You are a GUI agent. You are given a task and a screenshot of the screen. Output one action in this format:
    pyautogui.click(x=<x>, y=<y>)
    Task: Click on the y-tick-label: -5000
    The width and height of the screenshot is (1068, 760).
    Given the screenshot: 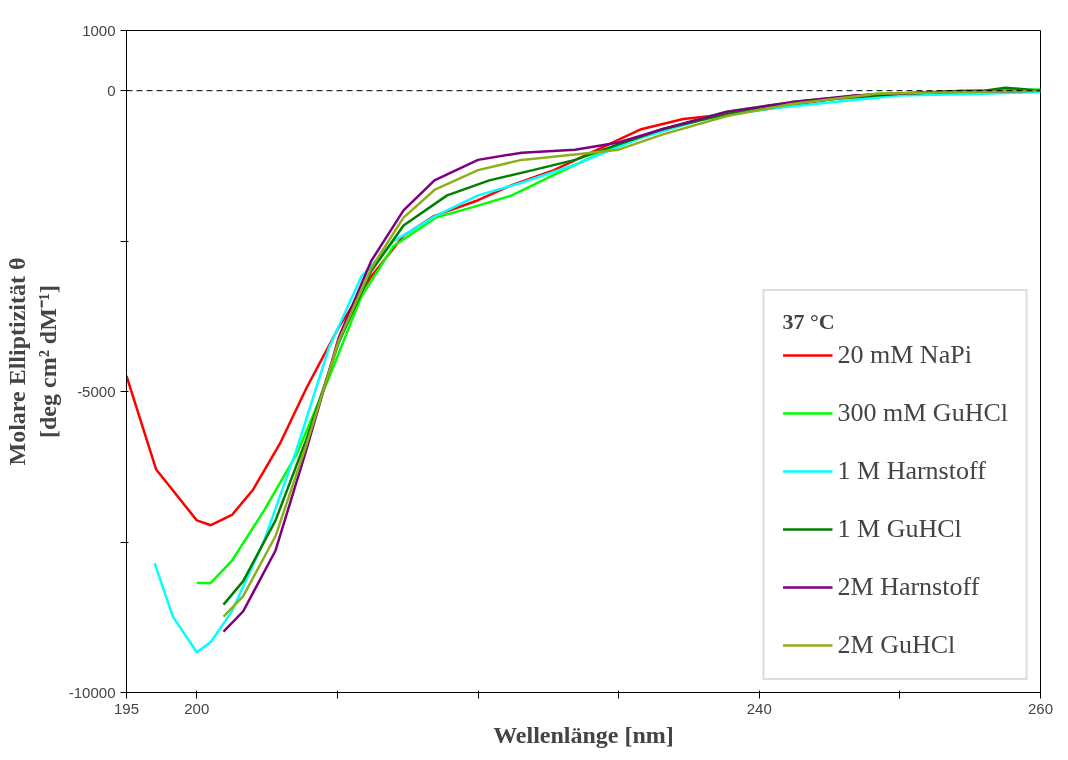 What is the action you would take?
    pyautogui.click(x=96, y=391)
    